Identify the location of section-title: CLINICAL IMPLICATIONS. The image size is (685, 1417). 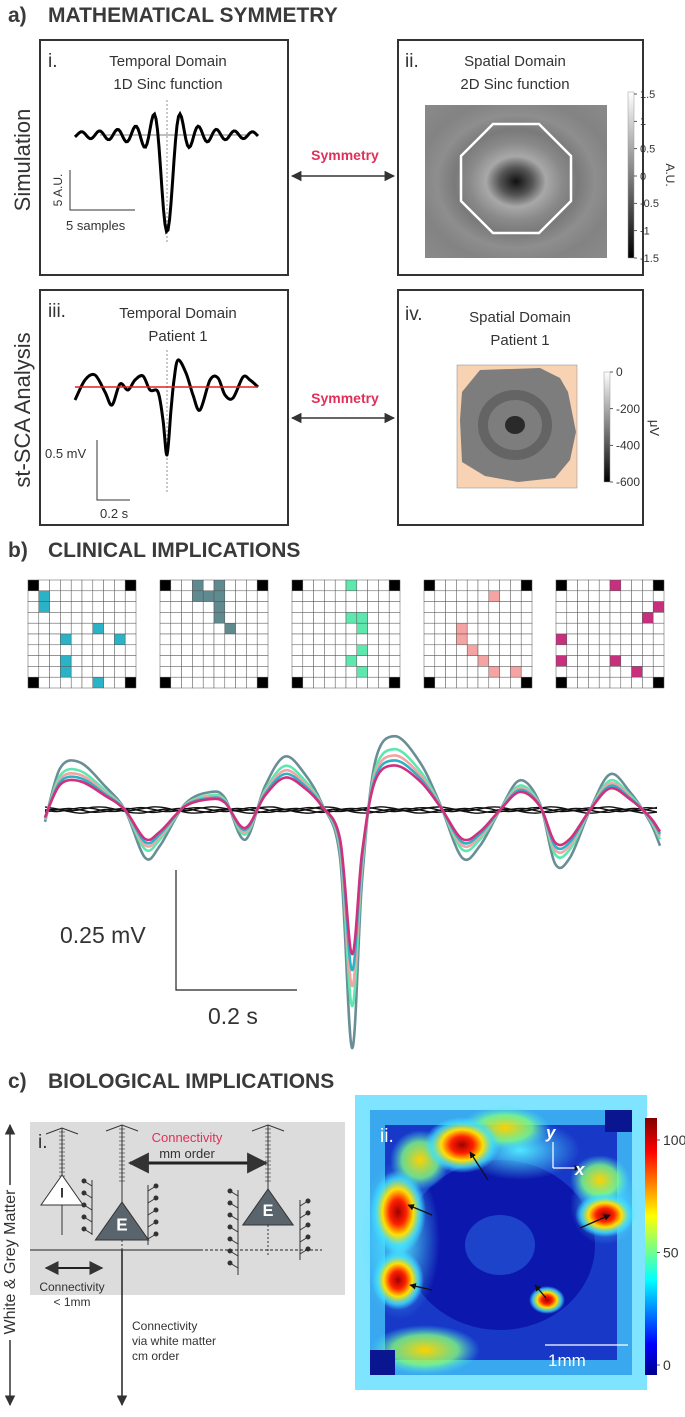
(174, 550).